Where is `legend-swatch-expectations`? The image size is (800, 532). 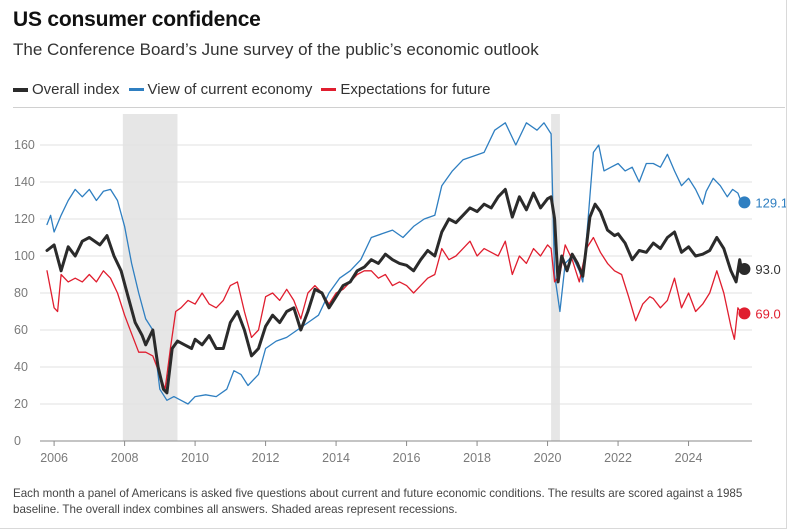
legend-swatch-expectations is located at coordinates (329, 89).